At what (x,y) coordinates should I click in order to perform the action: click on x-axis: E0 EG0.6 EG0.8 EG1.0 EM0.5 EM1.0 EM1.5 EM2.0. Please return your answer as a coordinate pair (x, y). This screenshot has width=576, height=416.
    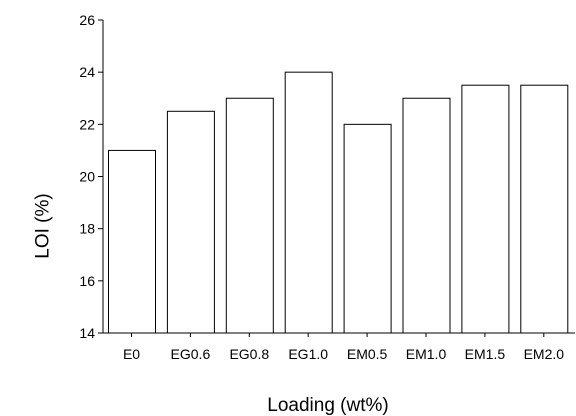
    Looking at the image, I should click on (339, 347).